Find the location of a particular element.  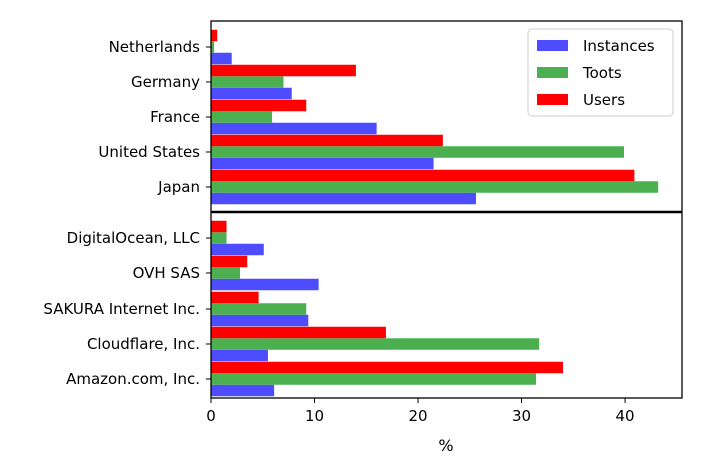

bar-instances-sakura-internet-inc is located at coordinates (260, 320).